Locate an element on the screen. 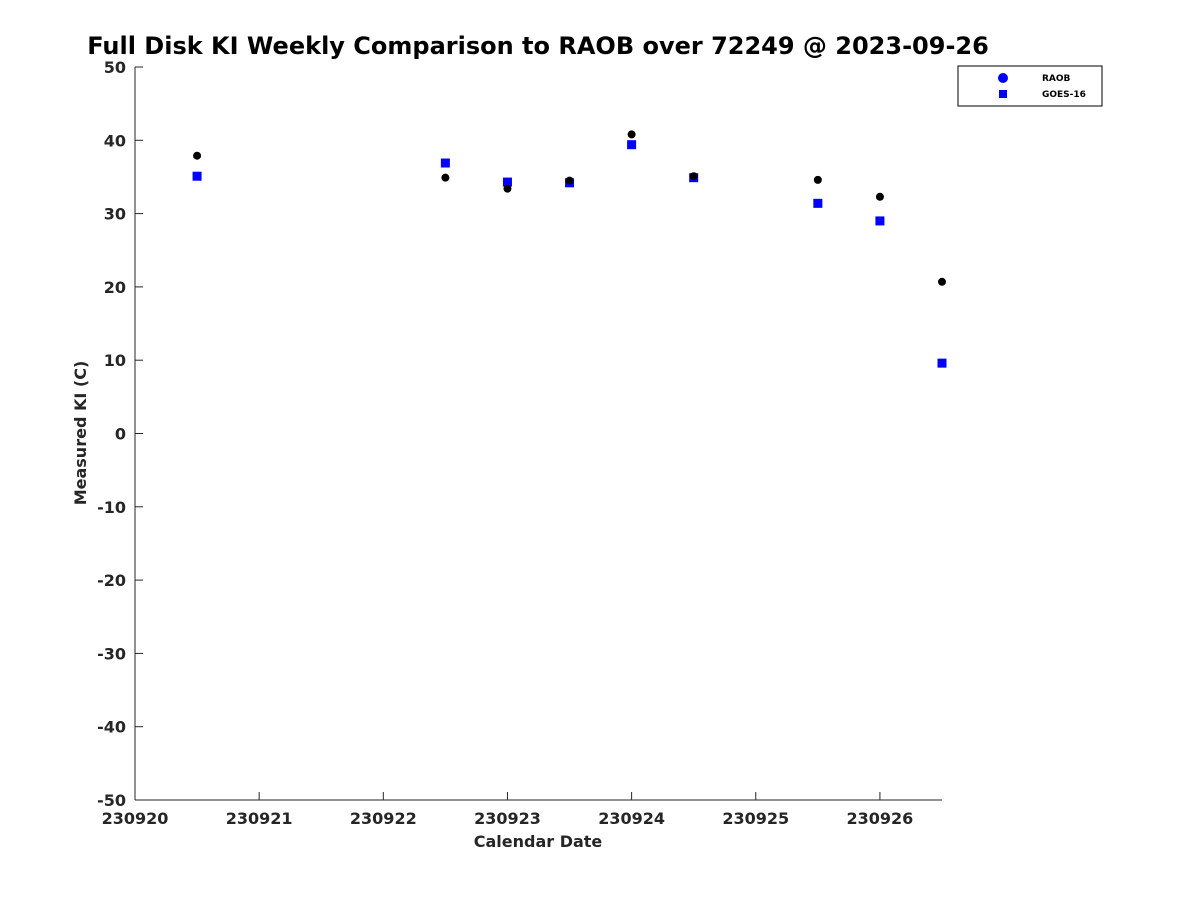 The image size is (1200, 900). y-tick-label: -50 is located at coordinates (111, 800).